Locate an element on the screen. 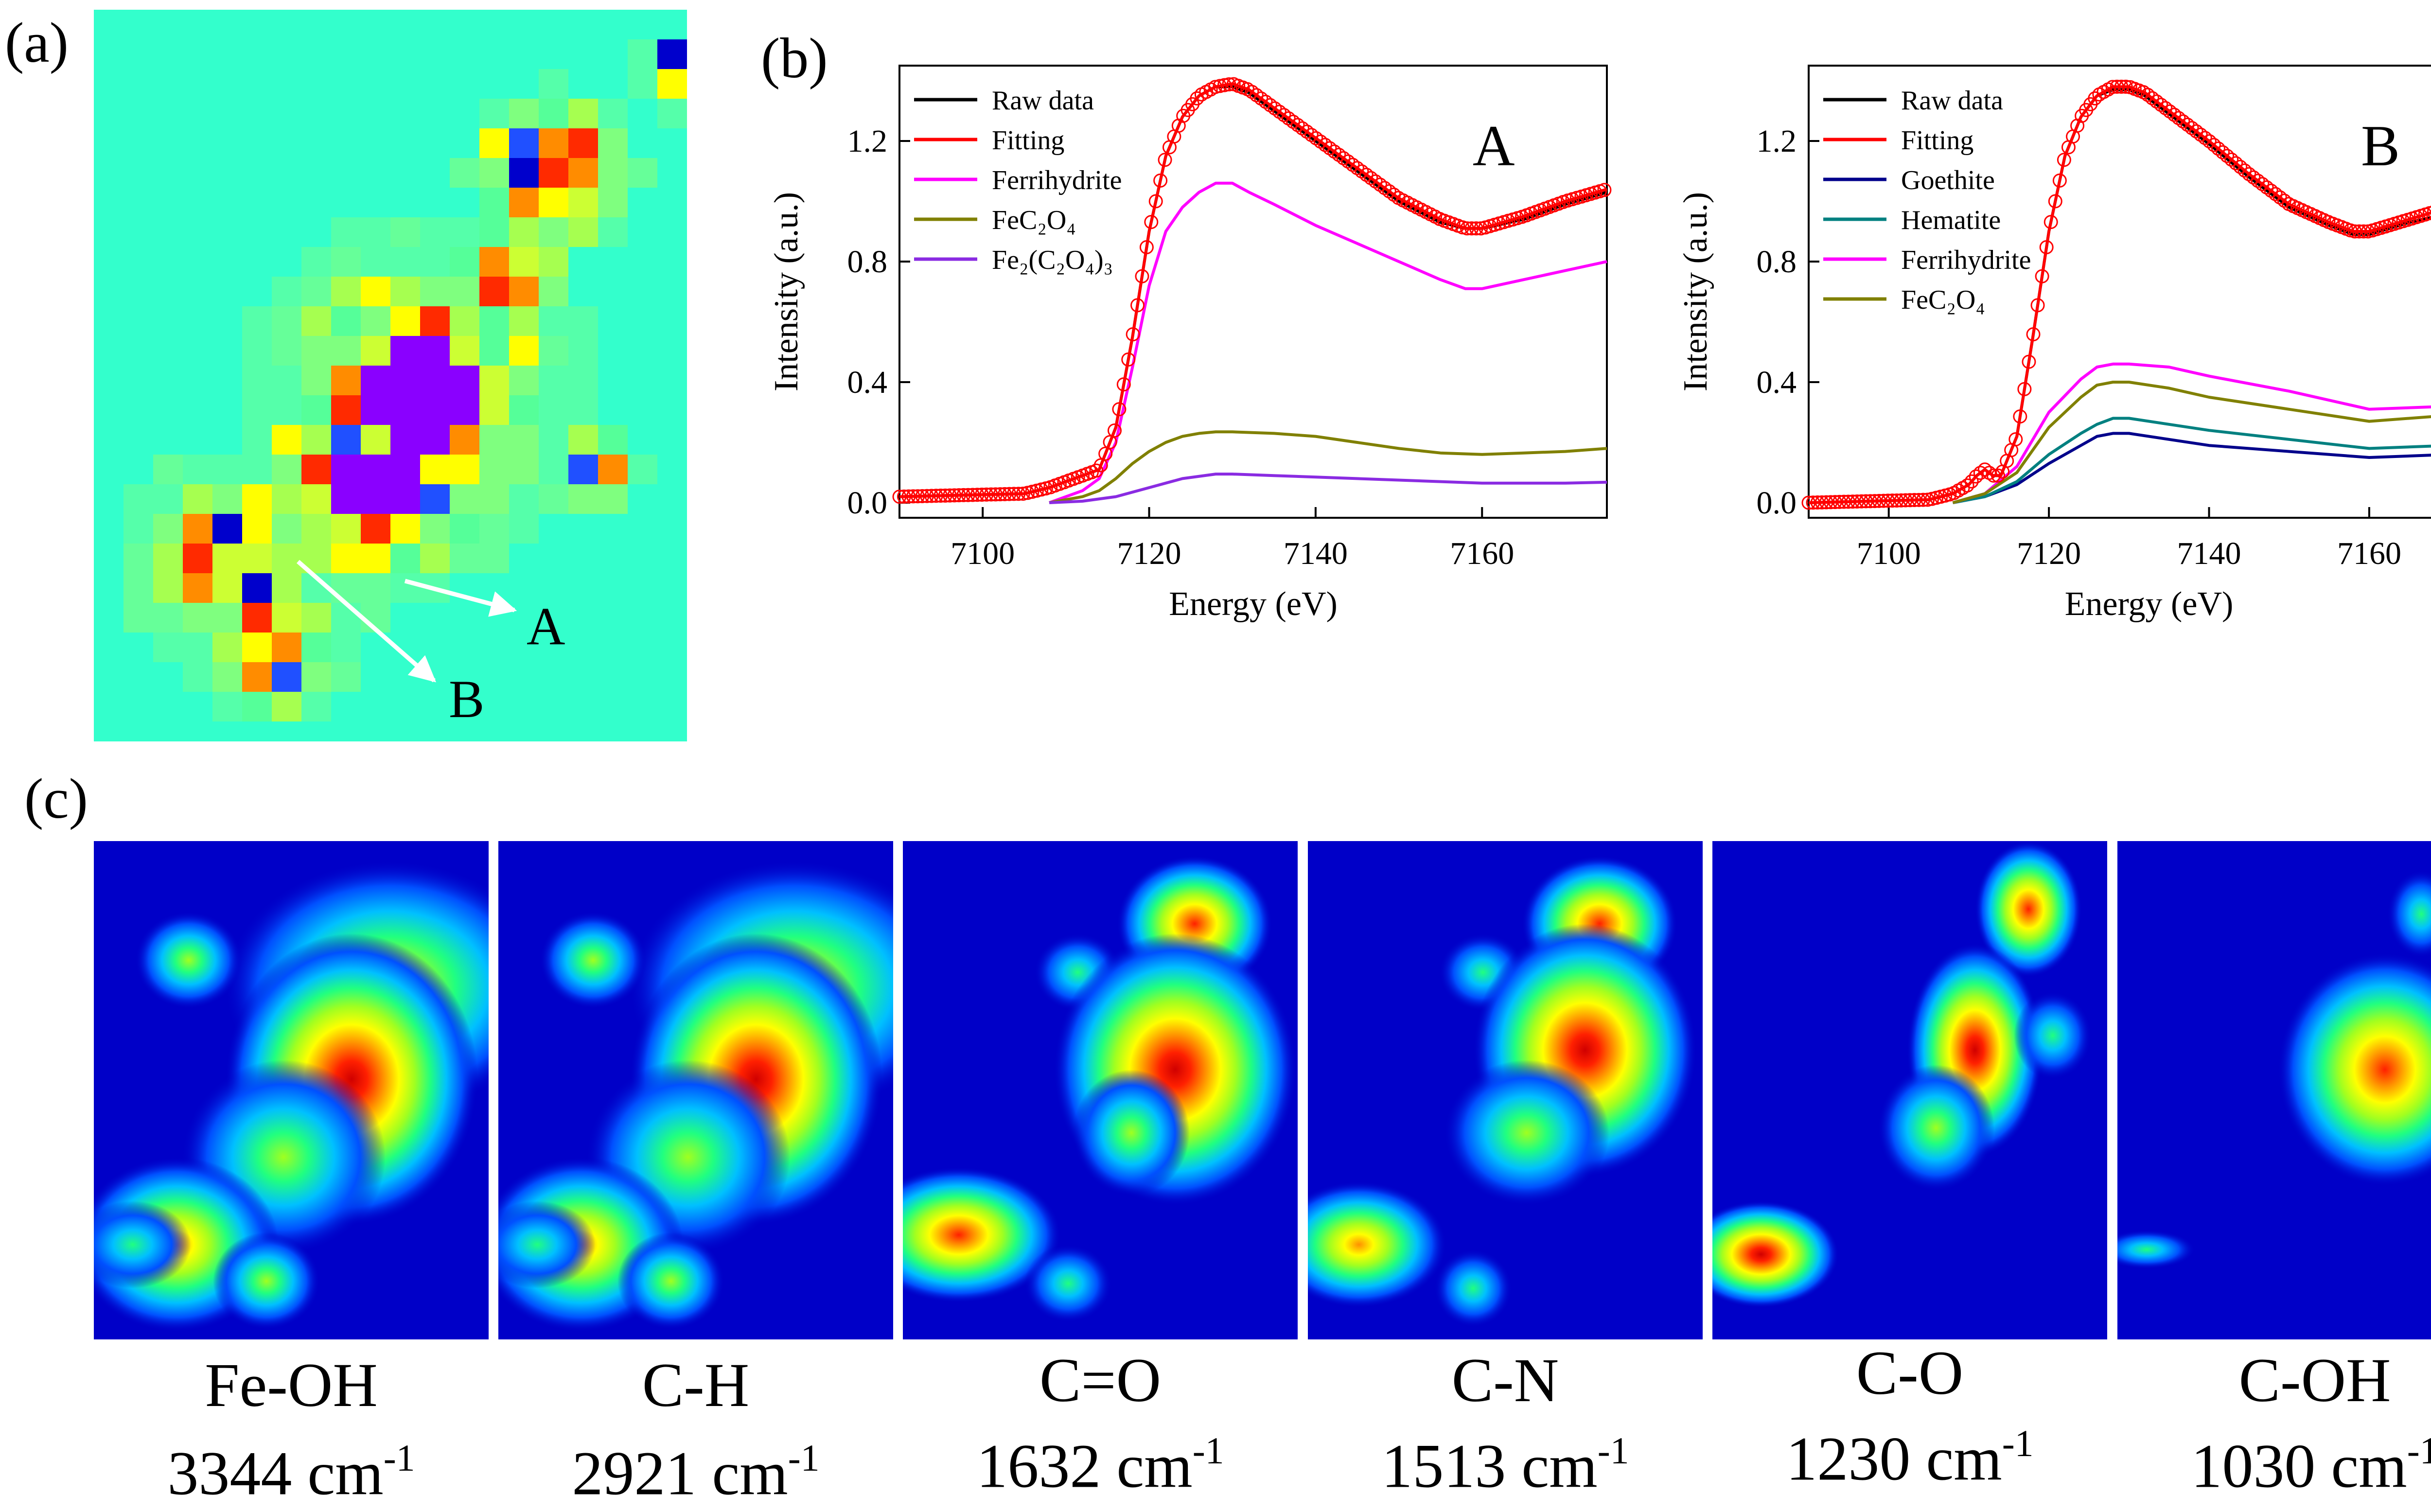 This screenshot has height=1512, width=2431. y-tick-label: 0.0 is located at coordinates (867, 503).